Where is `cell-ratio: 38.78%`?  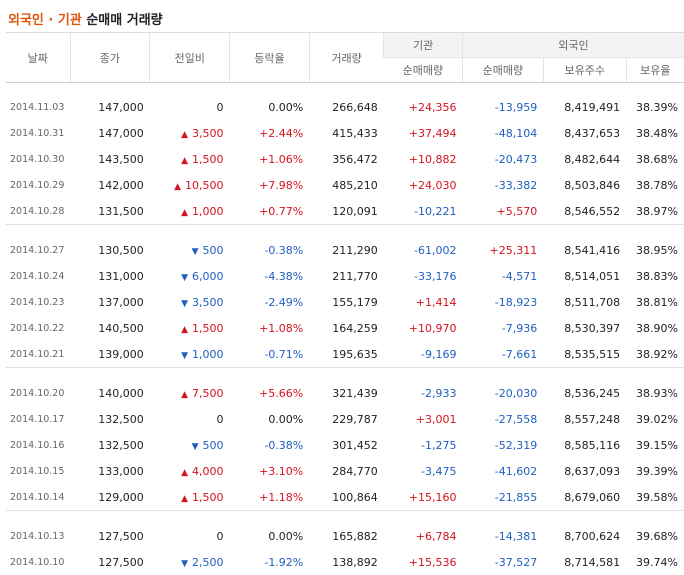 cell-ratio: 38.78% is located at coordinates (655, 185).